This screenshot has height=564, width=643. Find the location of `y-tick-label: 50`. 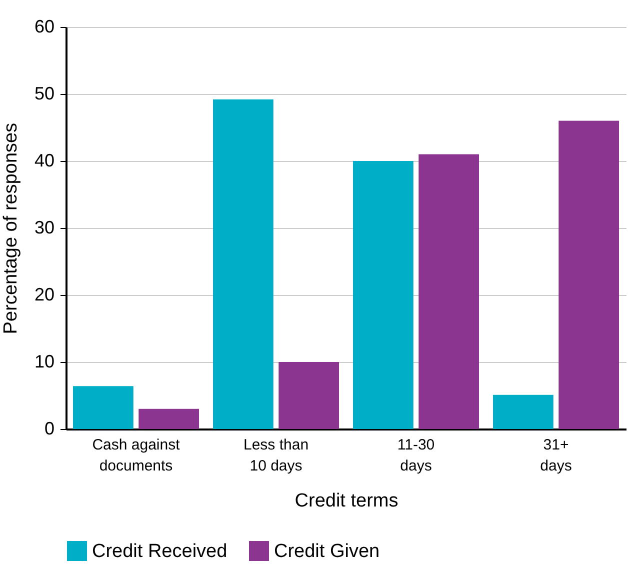

y-tick-label: 50 is located at coordinates (44, 94).